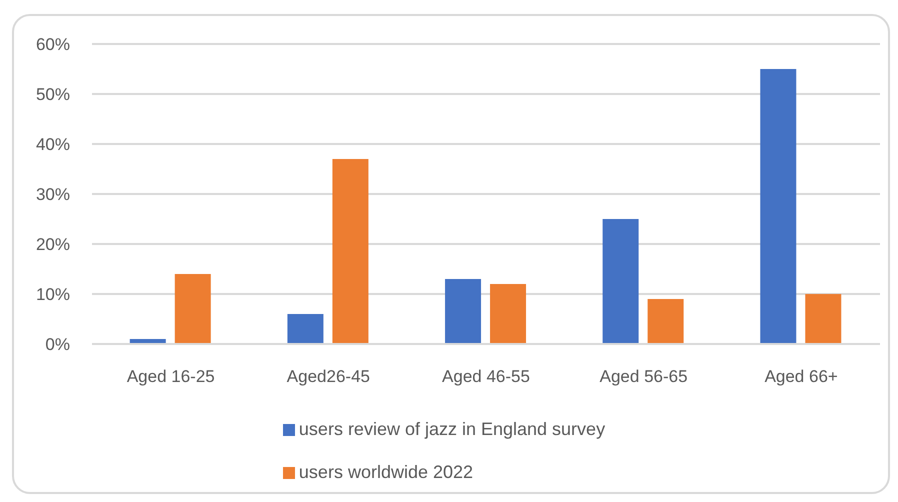 The height and width of the screenshot is (502, 898). I want to click on y-tick-label: 40%, so click(53, 144).